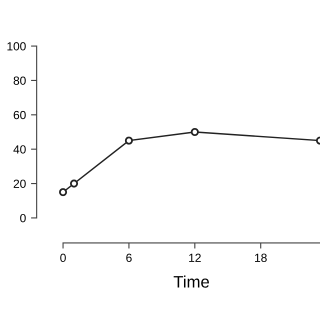 The width and height of the screenshot is (320, 320). I want to click on x-tick-label: 0, so click(63, 258).